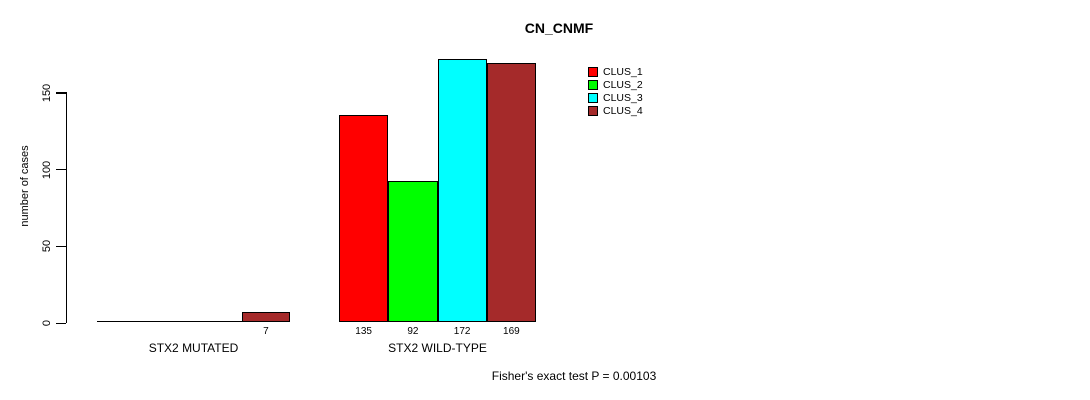 Image resolution: width=1090 pixels, height=400 pixels. I want to click on category-label: STX2 WILD-TYPE, so click(437, 348).